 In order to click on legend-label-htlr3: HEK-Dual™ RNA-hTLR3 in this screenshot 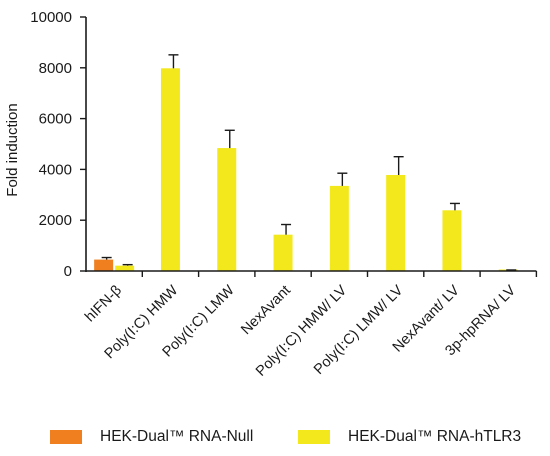, I will do `click(435, 436)`.